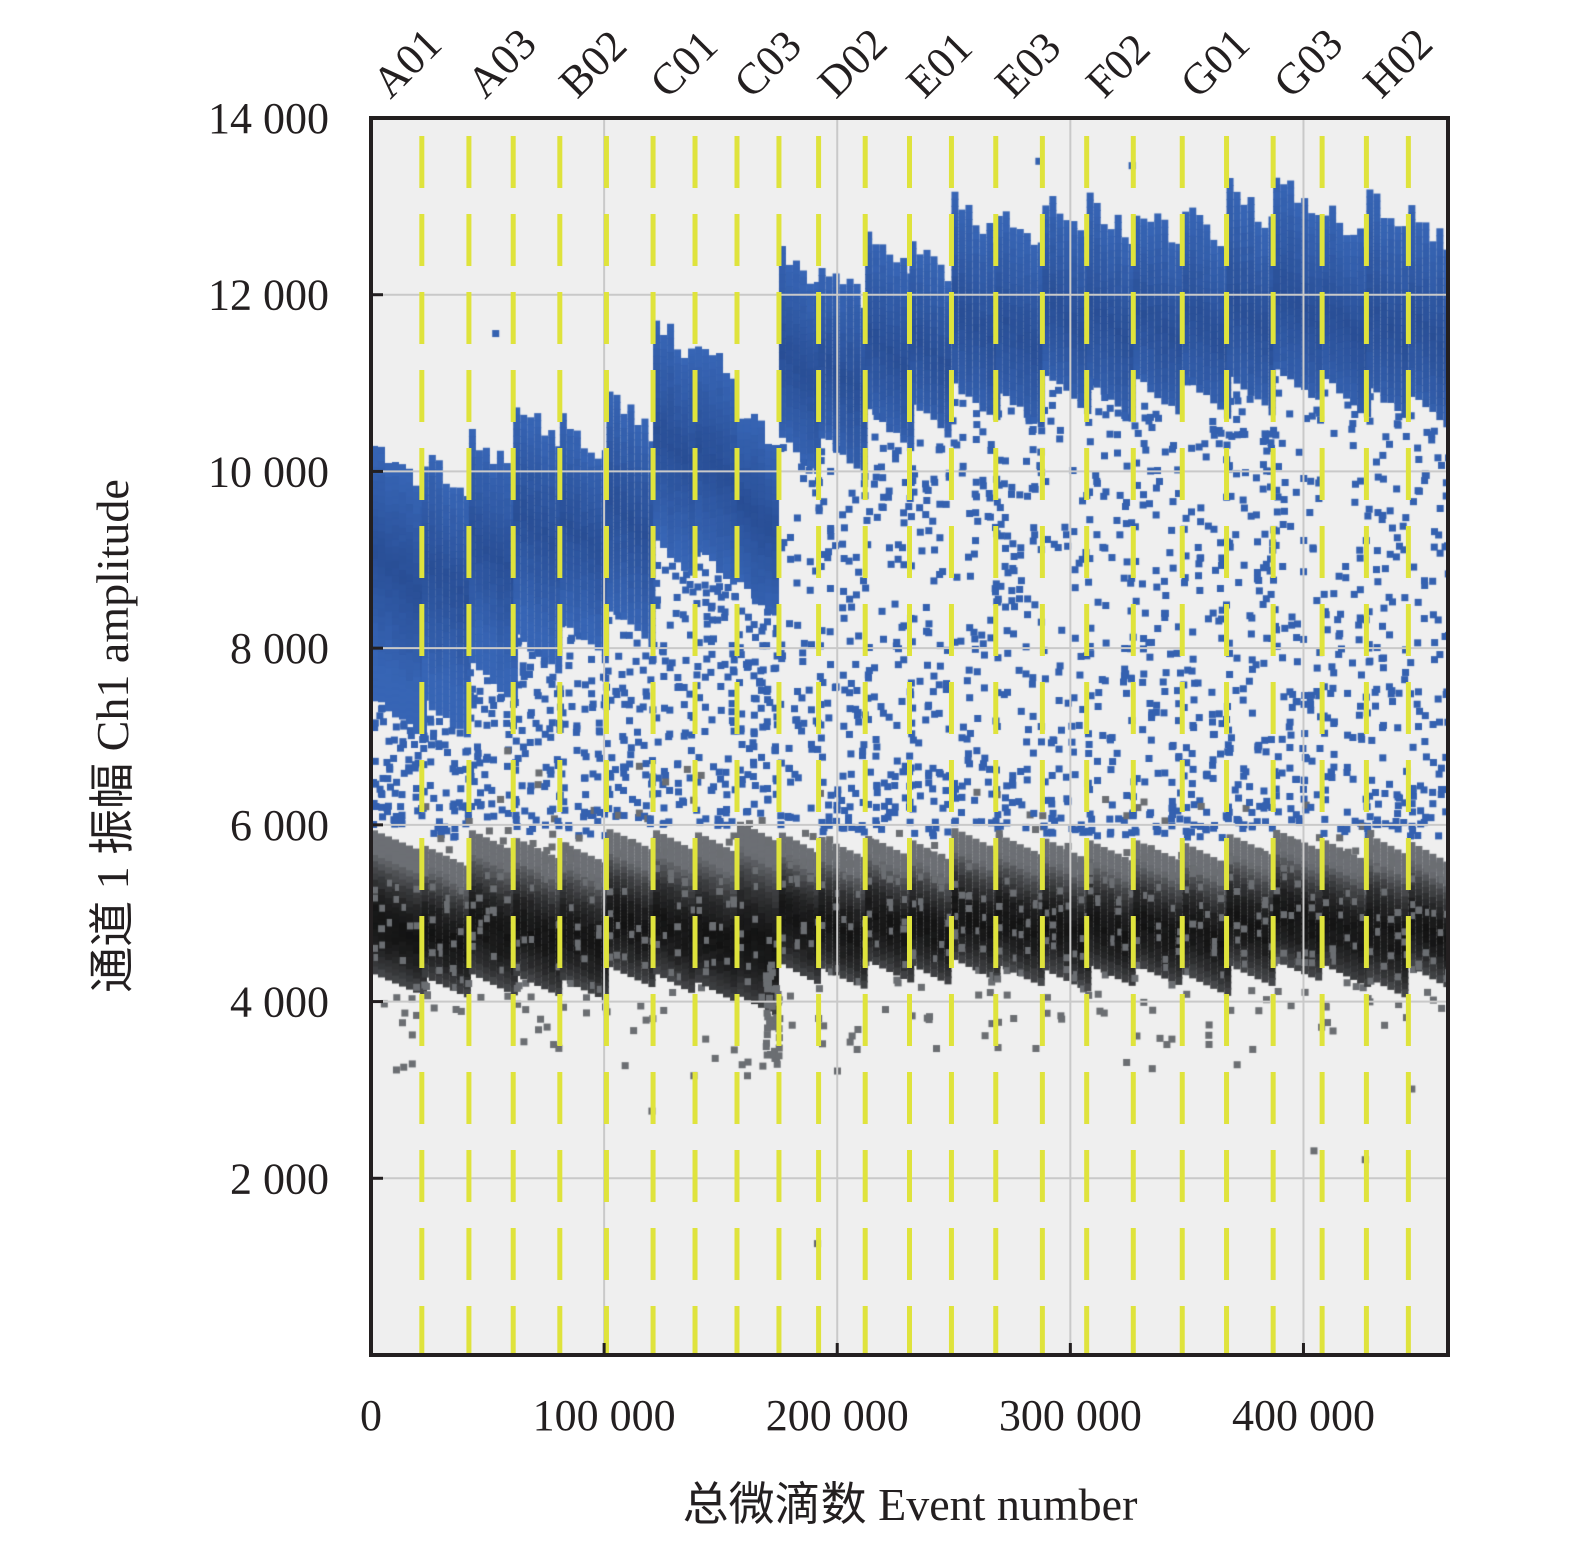 The height and width of the screenshot is (1547, 1575). I want to click on well-label: G03, so click(1308, 63).